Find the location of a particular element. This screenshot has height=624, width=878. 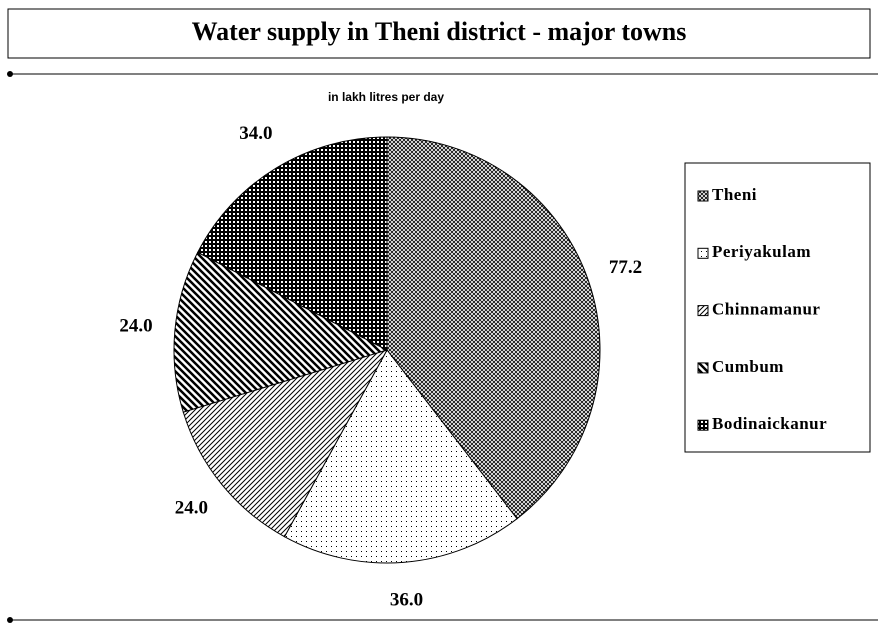

legend-label: Bodinaickanur is located at coordinates (769, 423).